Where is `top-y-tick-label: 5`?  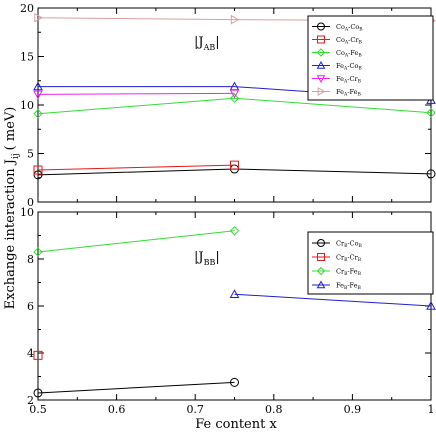 top-y-tick-label: 5 is located at coordinates (30, 154).